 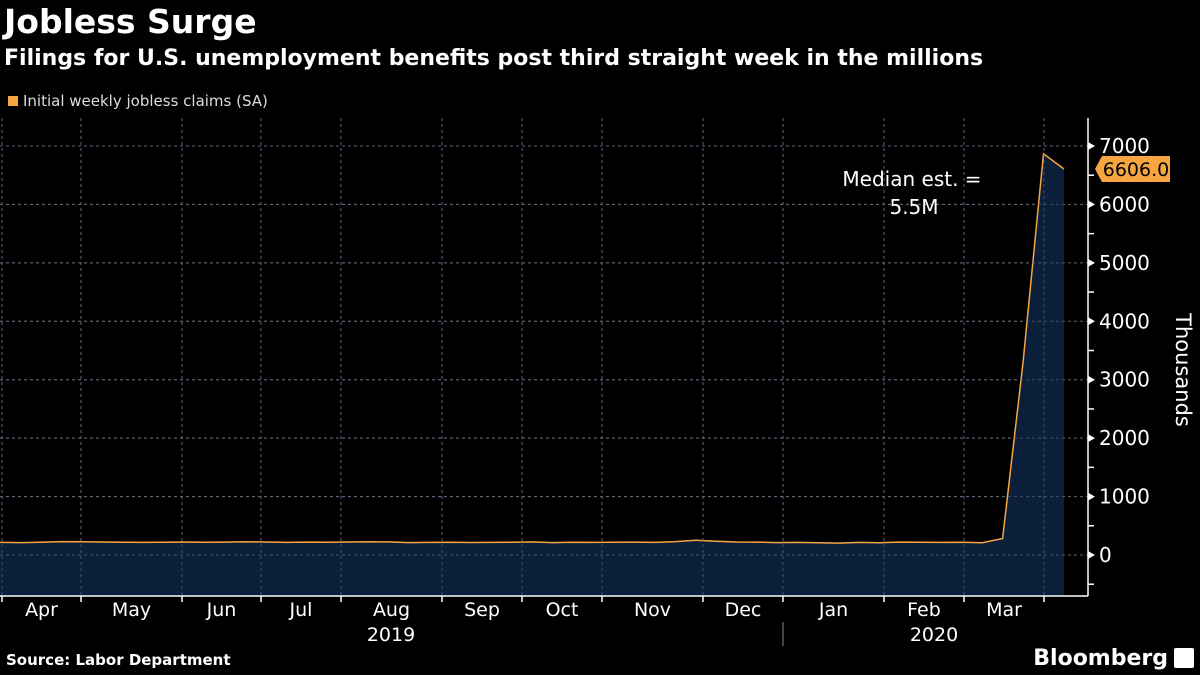 I want to click on y-tick-label: 3000, so click(x=1124, y=380).